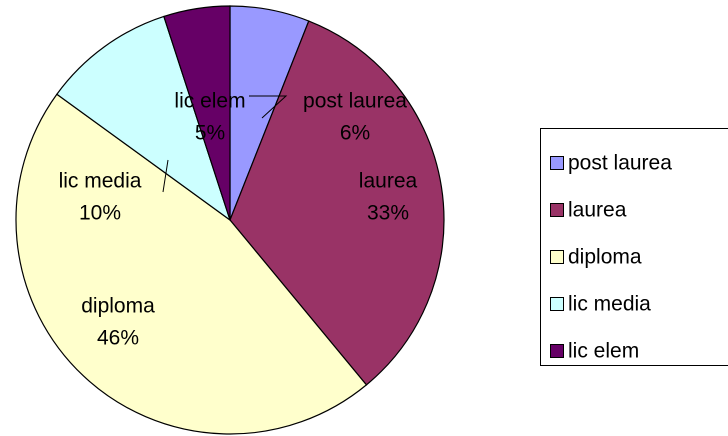 The image size is (728, 436). What do you see at coordinates (605, 257) in the screenshot?
I see `legend-label: diploma` at bounding box center [605, 257].